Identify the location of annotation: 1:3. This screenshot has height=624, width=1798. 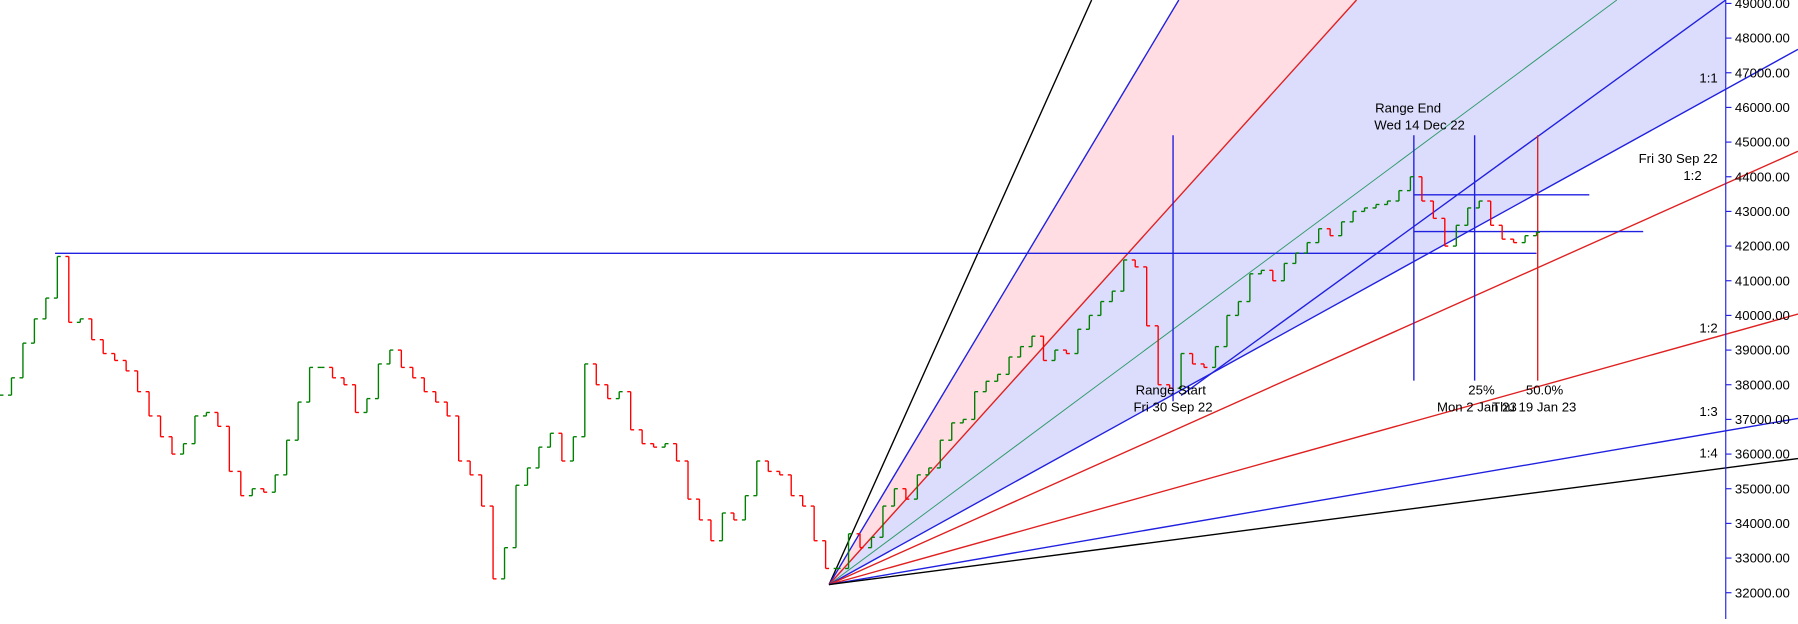
(1708, 411).